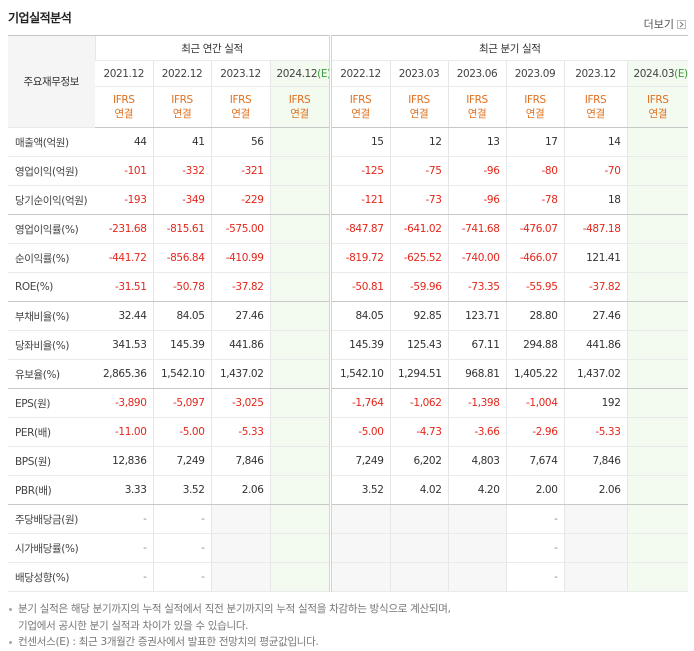  What do you see at coordinates (212, 48) in the screenshot?
I see `group-header: 최근 연간 실적` at bounding box center [212, 48].